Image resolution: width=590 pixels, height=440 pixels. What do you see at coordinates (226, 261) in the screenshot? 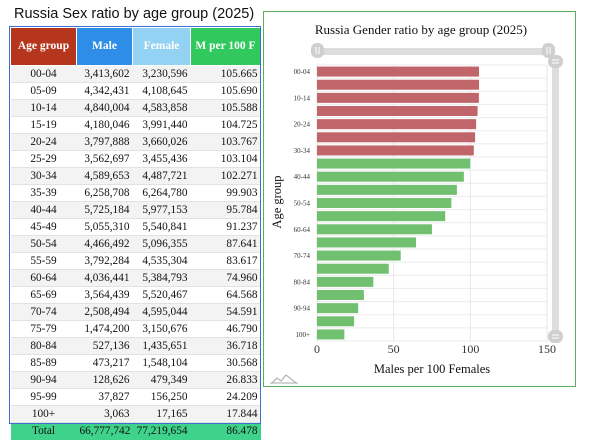
I see `ratio-cell: 83.617` at bounding box center [226, 261].